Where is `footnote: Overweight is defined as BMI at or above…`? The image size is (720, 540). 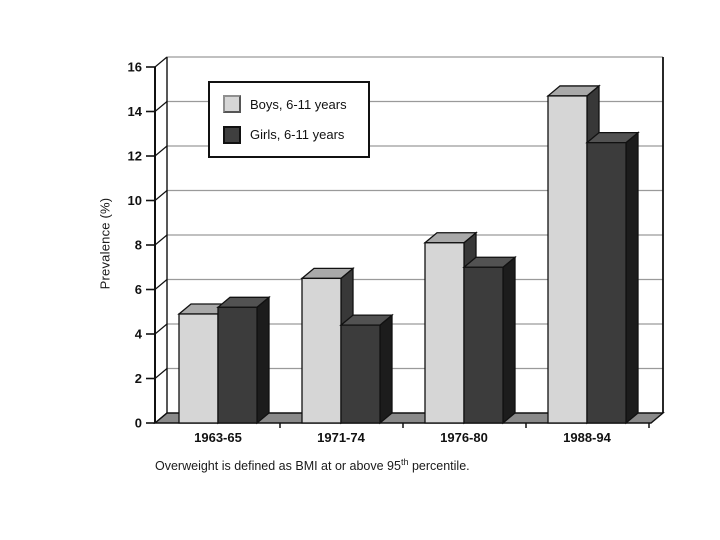
footnote: Overweight is defined as BMI at or above… is located at coordinates (312, 464).